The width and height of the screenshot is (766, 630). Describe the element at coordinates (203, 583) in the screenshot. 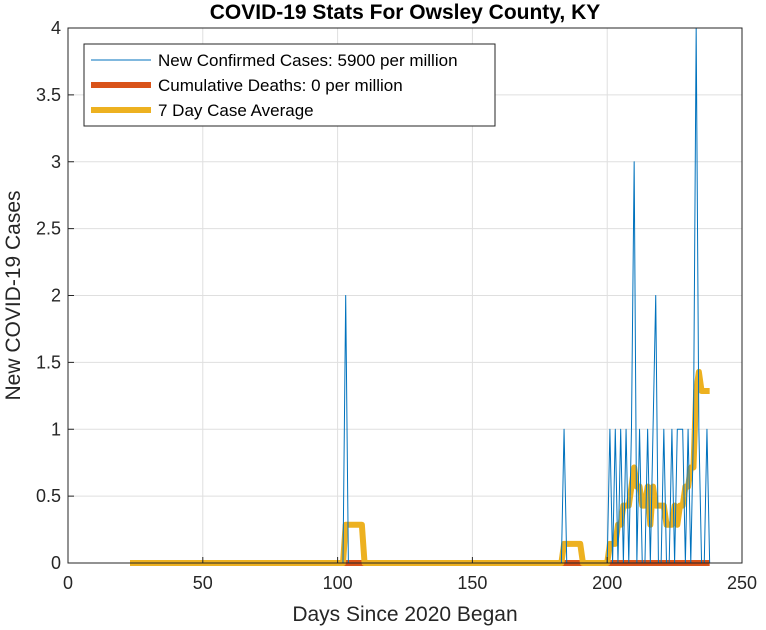

I see `x-tick-label: 50` at that location.